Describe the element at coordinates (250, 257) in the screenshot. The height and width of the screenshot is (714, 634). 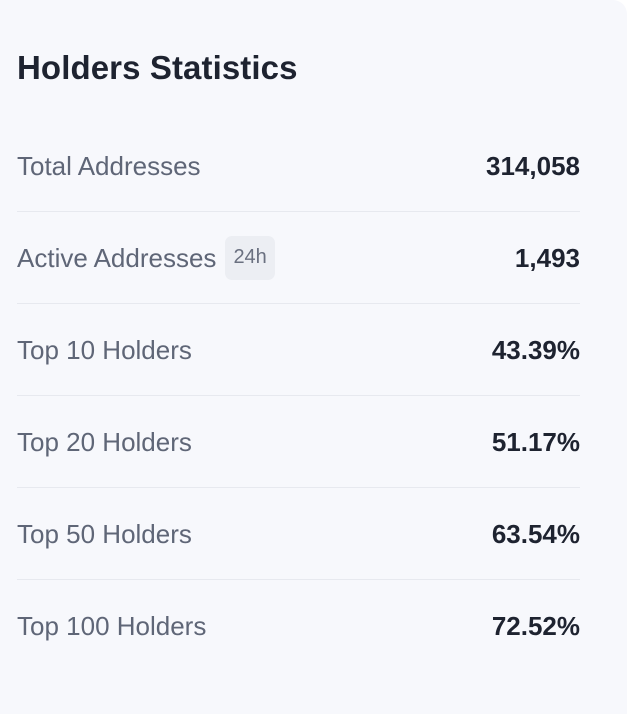
I see `time-period-badge: 24h` at that location.